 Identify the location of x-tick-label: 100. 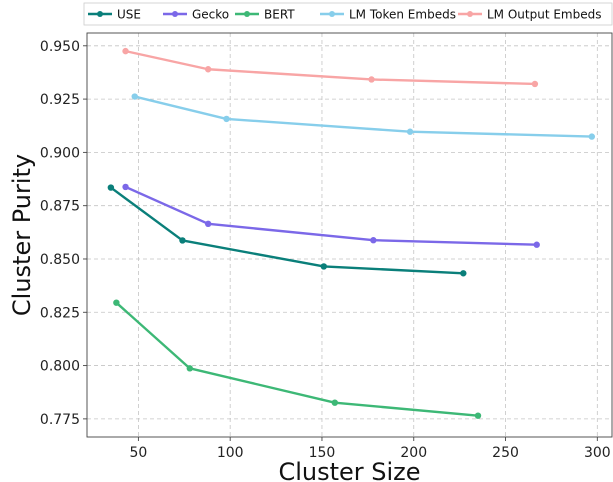
(230, 453).